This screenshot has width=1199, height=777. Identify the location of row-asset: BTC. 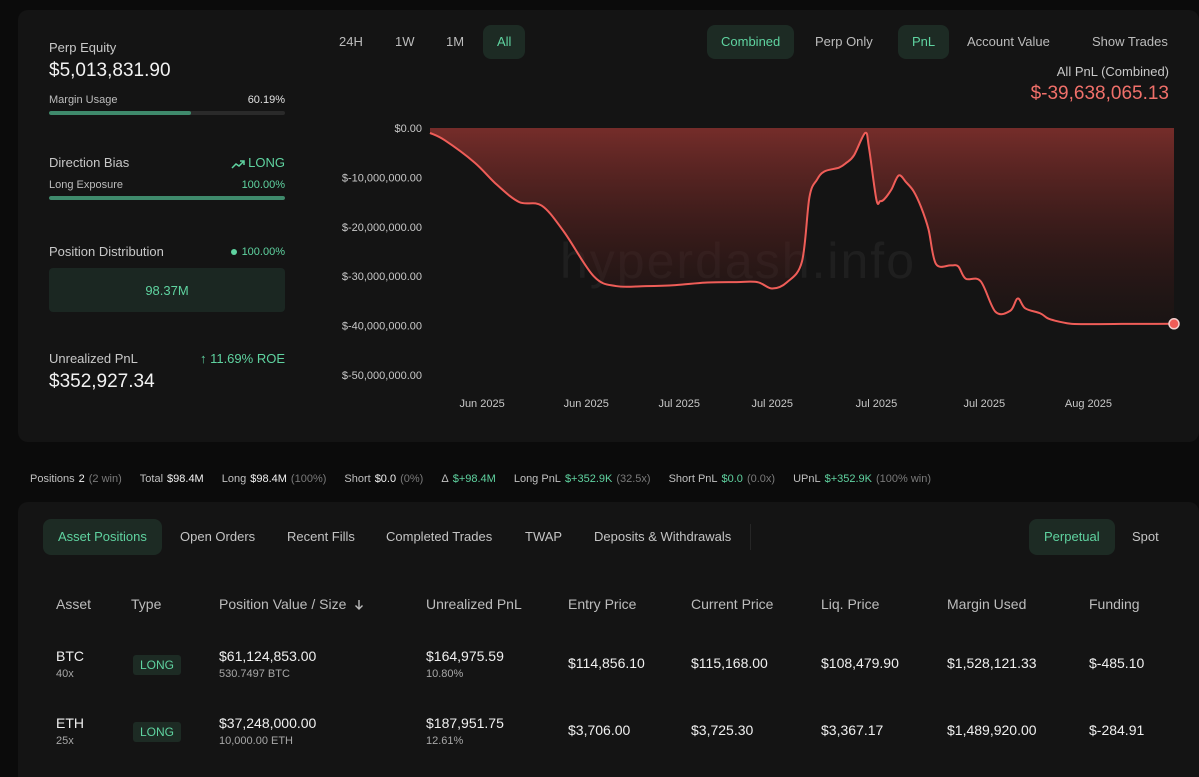
(70, 656).